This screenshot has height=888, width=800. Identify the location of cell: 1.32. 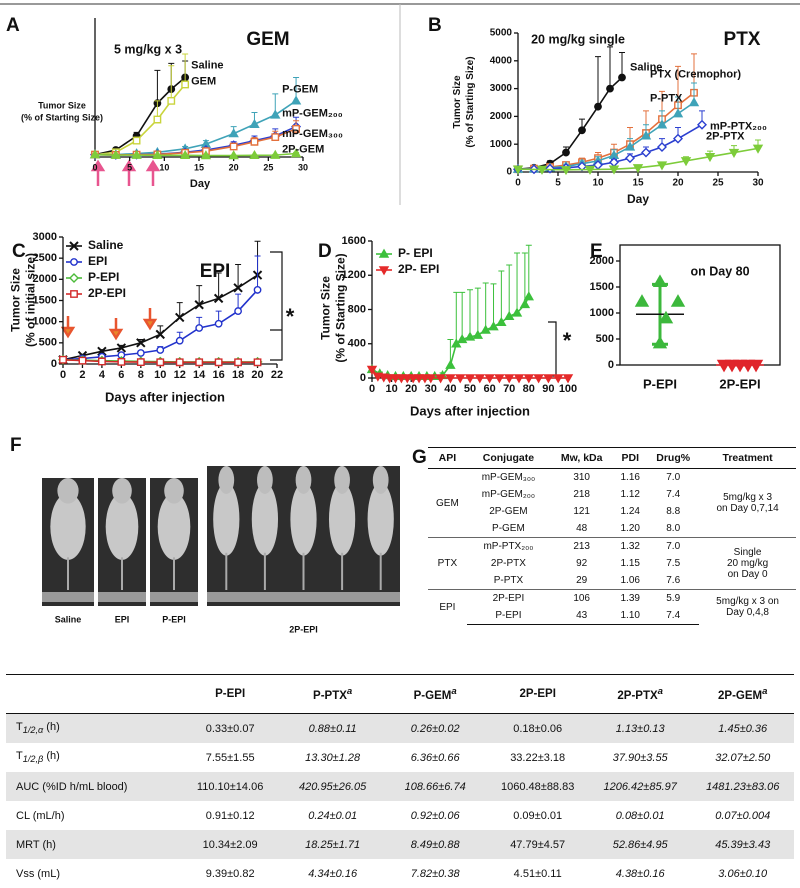
(630, 547).